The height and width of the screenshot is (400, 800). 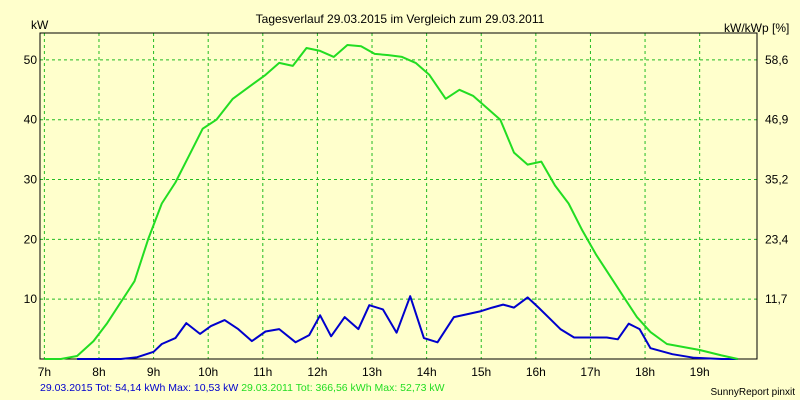 I want to click on y-axis-left-ticks: 10 20 30 40 50, so click(x=31, y=179).